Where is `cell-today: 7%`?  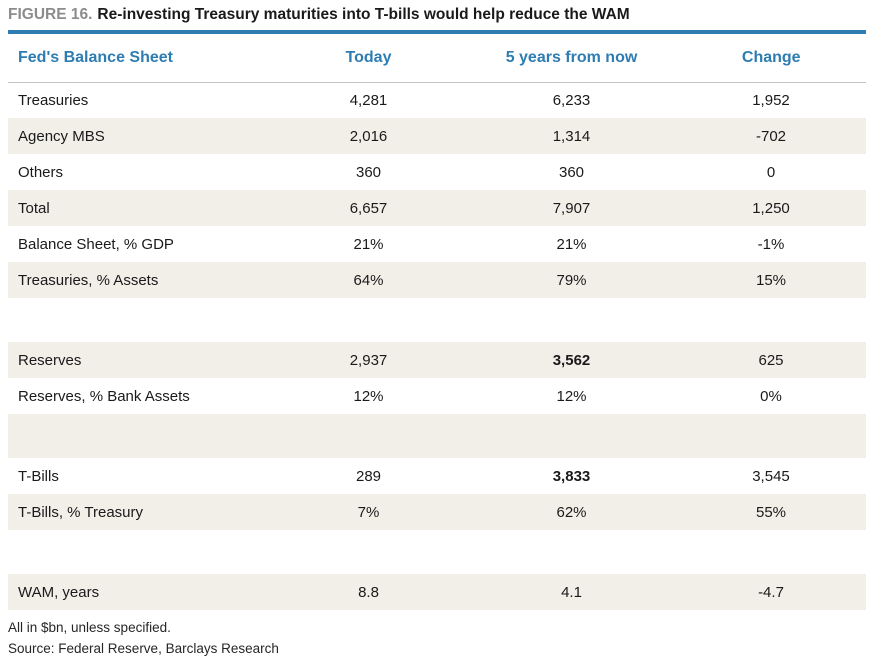
cell-today: 7% is located at coordinates (368, 512).